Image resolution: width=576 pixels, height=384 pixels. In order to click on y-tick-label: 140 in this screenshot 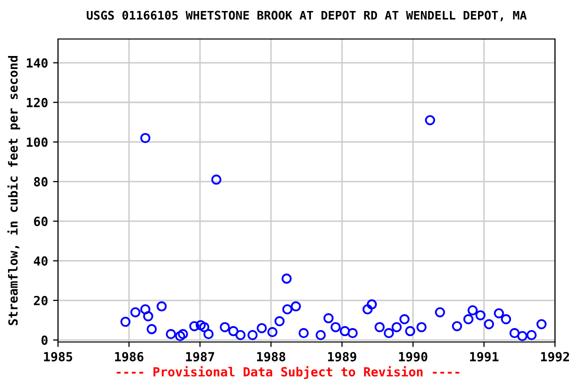, I will do `click(37, 63)`.